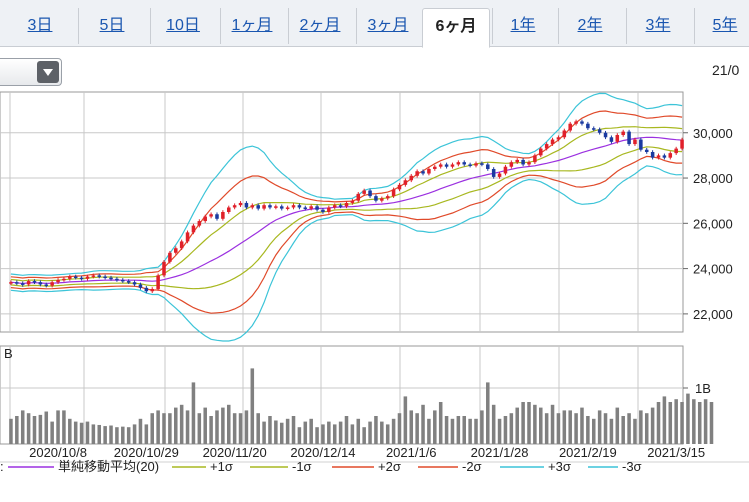  What do you see at coordinates (111, 26) in the screenshot?
I see `tab-2: 5日` at bounding box center [111, 26].